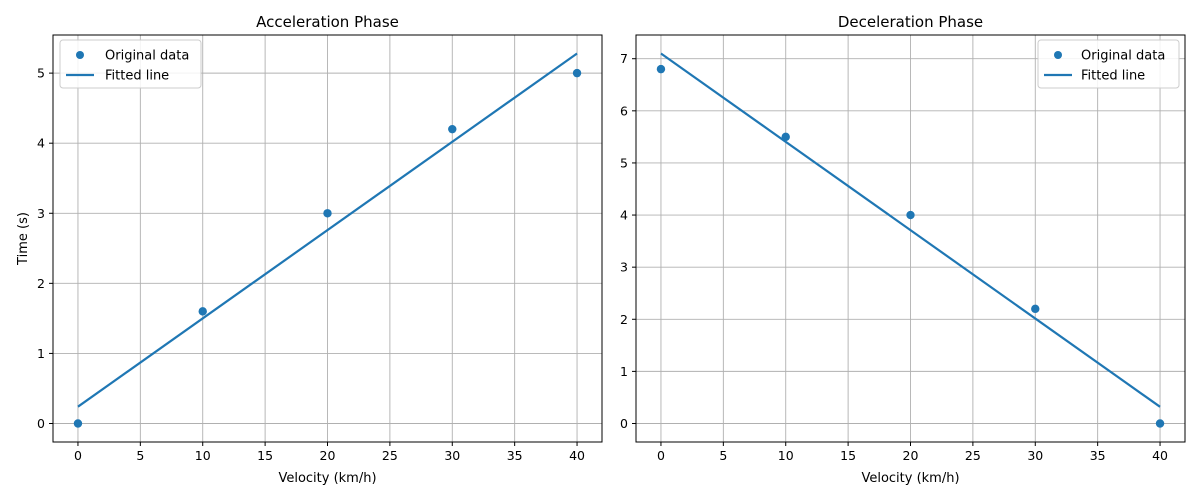 This screenshot has width=1200, height=500. What do you see at coordinates (23, 239) in the screenshot?
I see `y-axis-label: Time (s)` at bounding box center [23, 239].